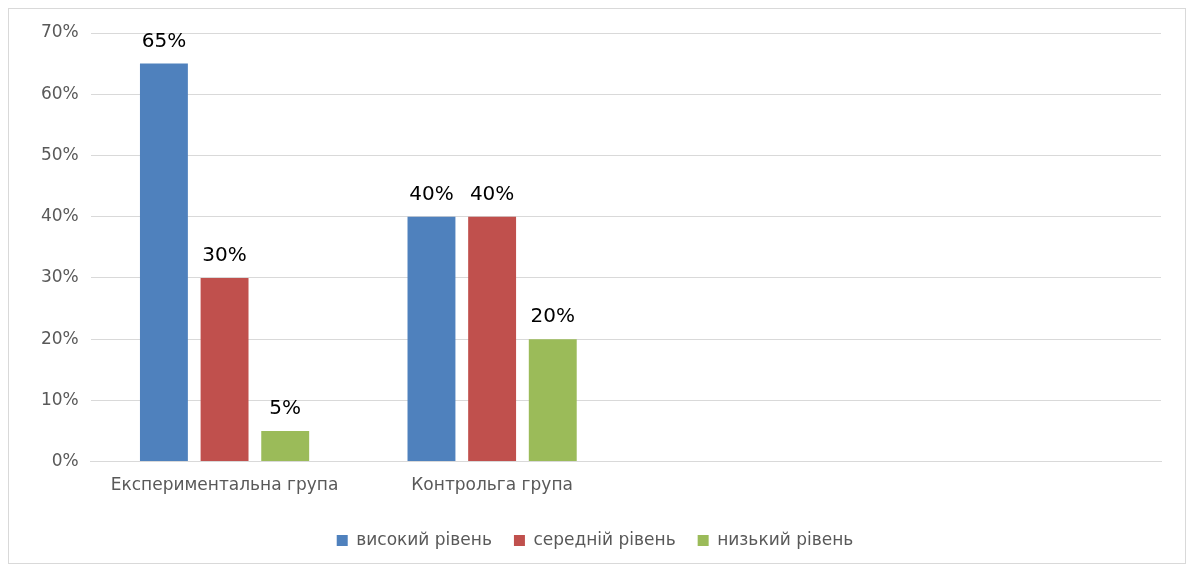  I want to click on data-label: 5%, so click(285, 407).